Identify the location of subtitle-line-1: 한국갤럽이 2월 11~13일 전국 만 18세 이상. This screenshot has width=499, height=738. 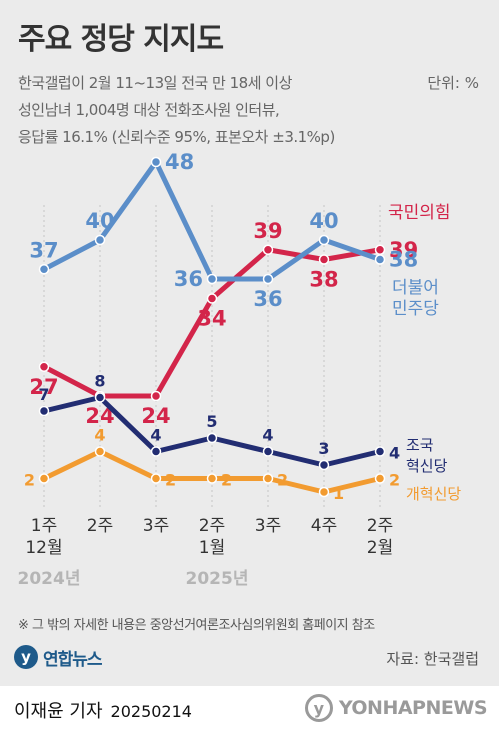
(155, 83).